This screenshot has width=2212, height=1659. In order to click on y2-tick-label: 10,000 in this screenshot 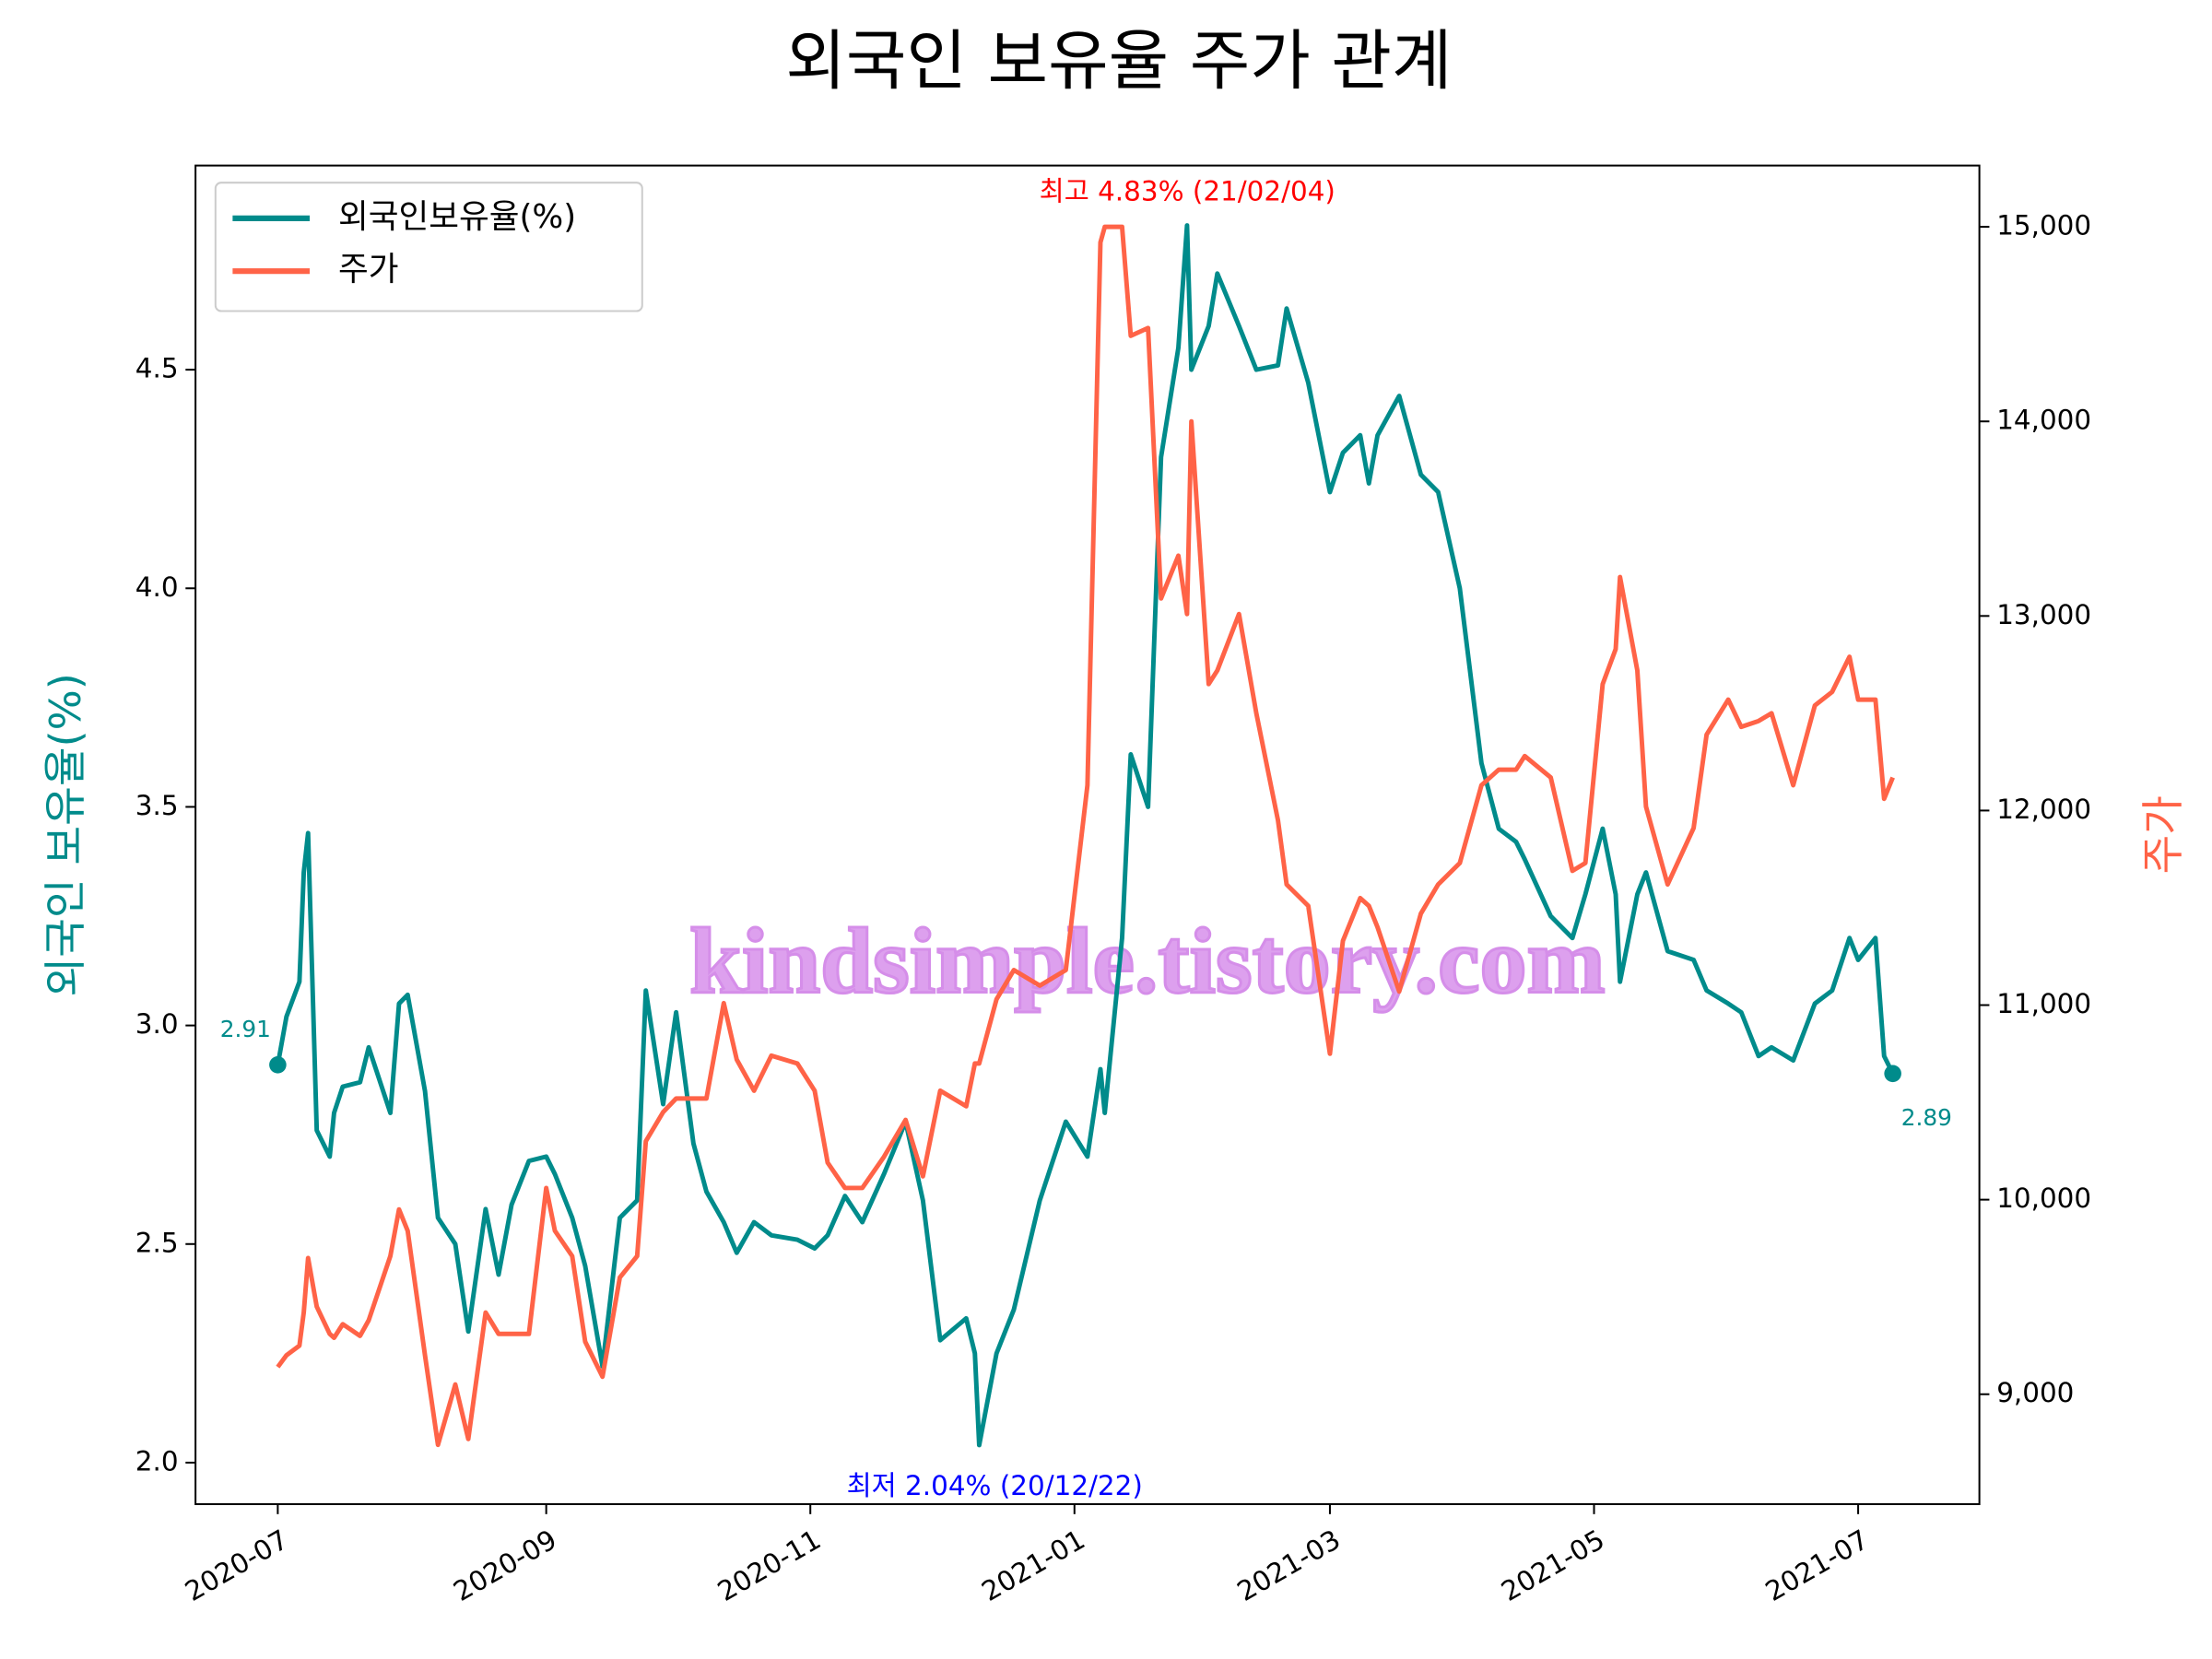, I will do `click(2043, 1198)`.